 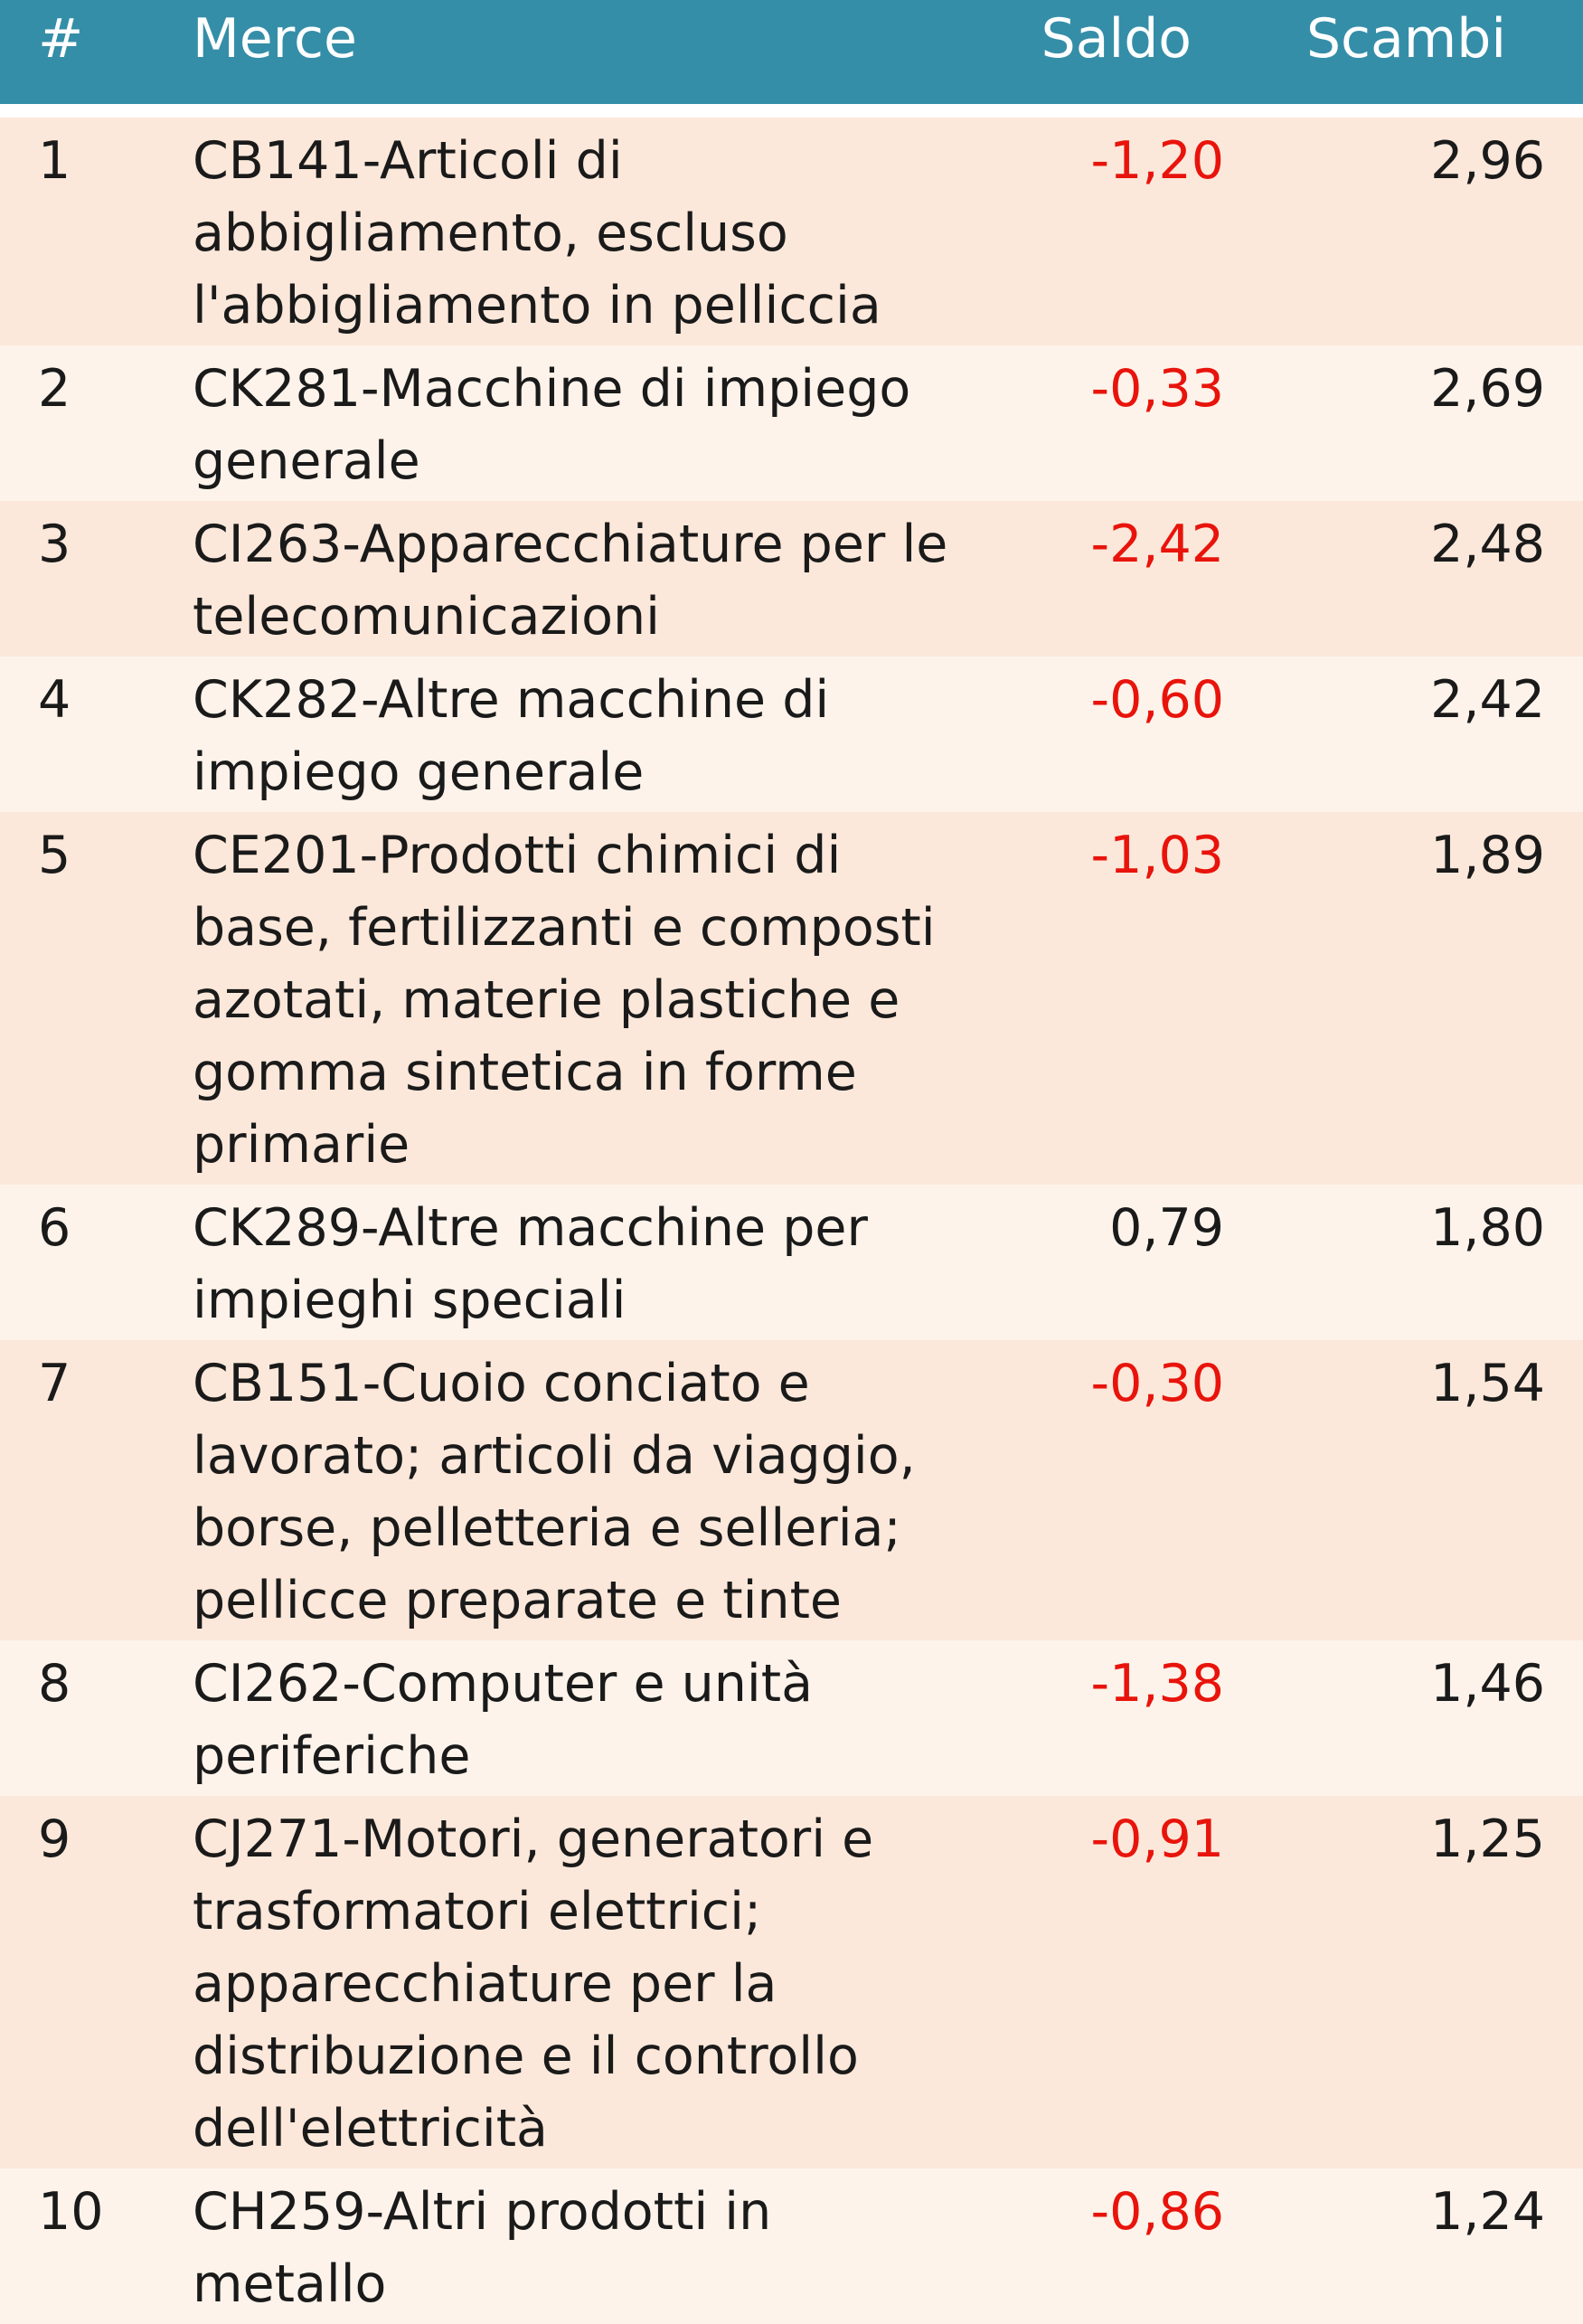 I want to click on row-scambi: 1,54, so click(x=1487, y=1383).